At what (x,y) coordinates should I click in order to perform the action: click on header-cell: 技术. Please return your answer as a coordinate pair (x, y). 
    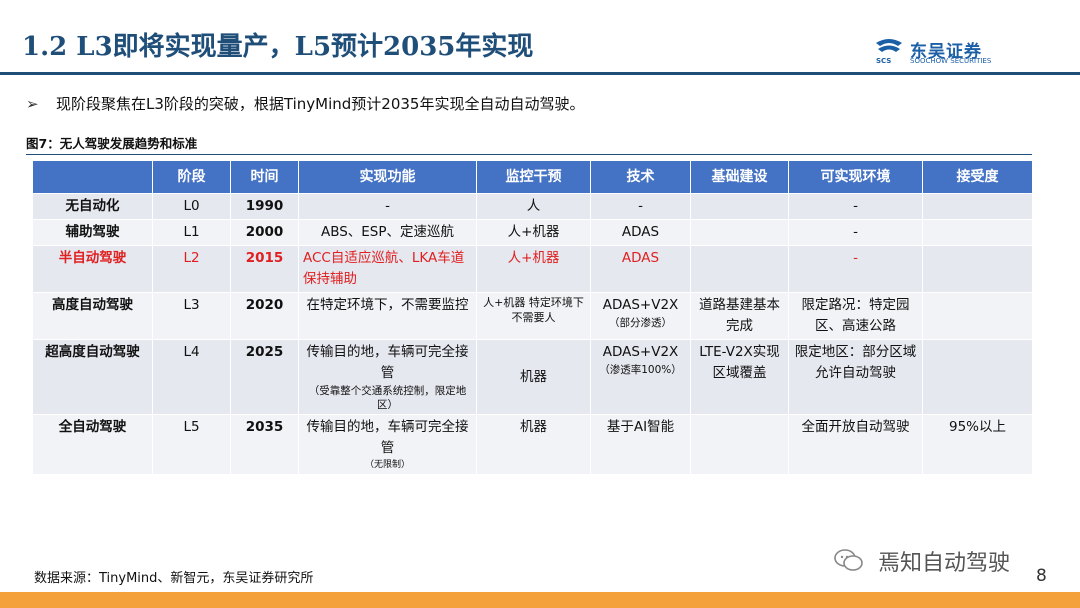
    Looking at the image, I should click on (640, 177).